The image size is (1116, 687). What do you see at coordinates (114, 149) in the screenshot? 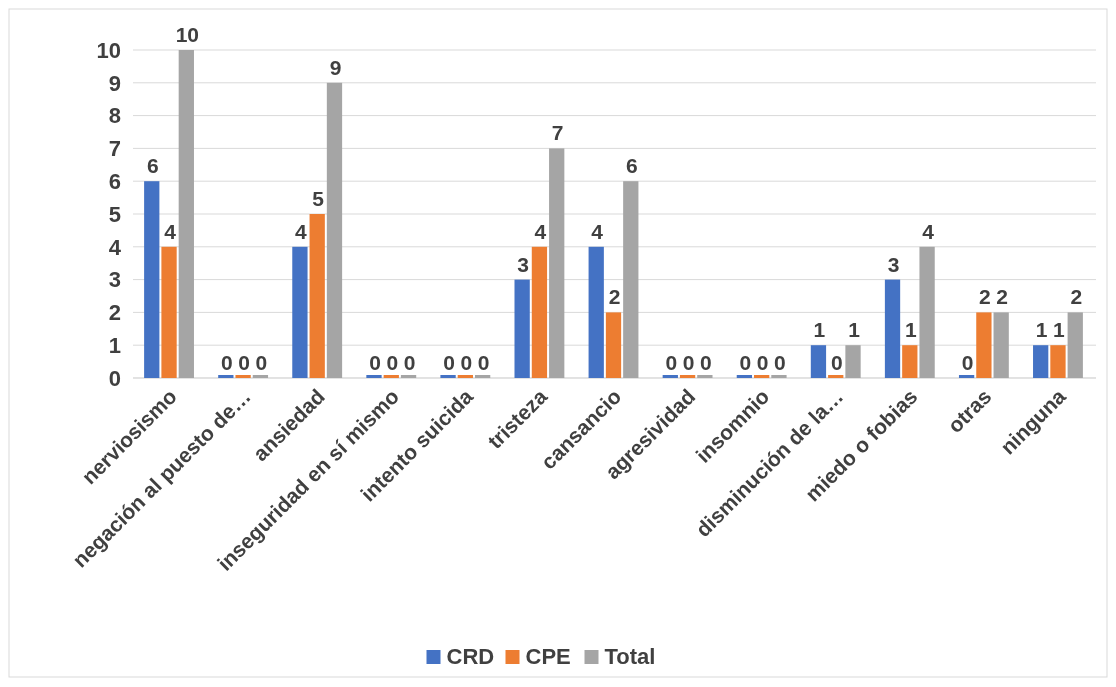
I see `y-tick-label: 7` at bounding box center [114, 149].